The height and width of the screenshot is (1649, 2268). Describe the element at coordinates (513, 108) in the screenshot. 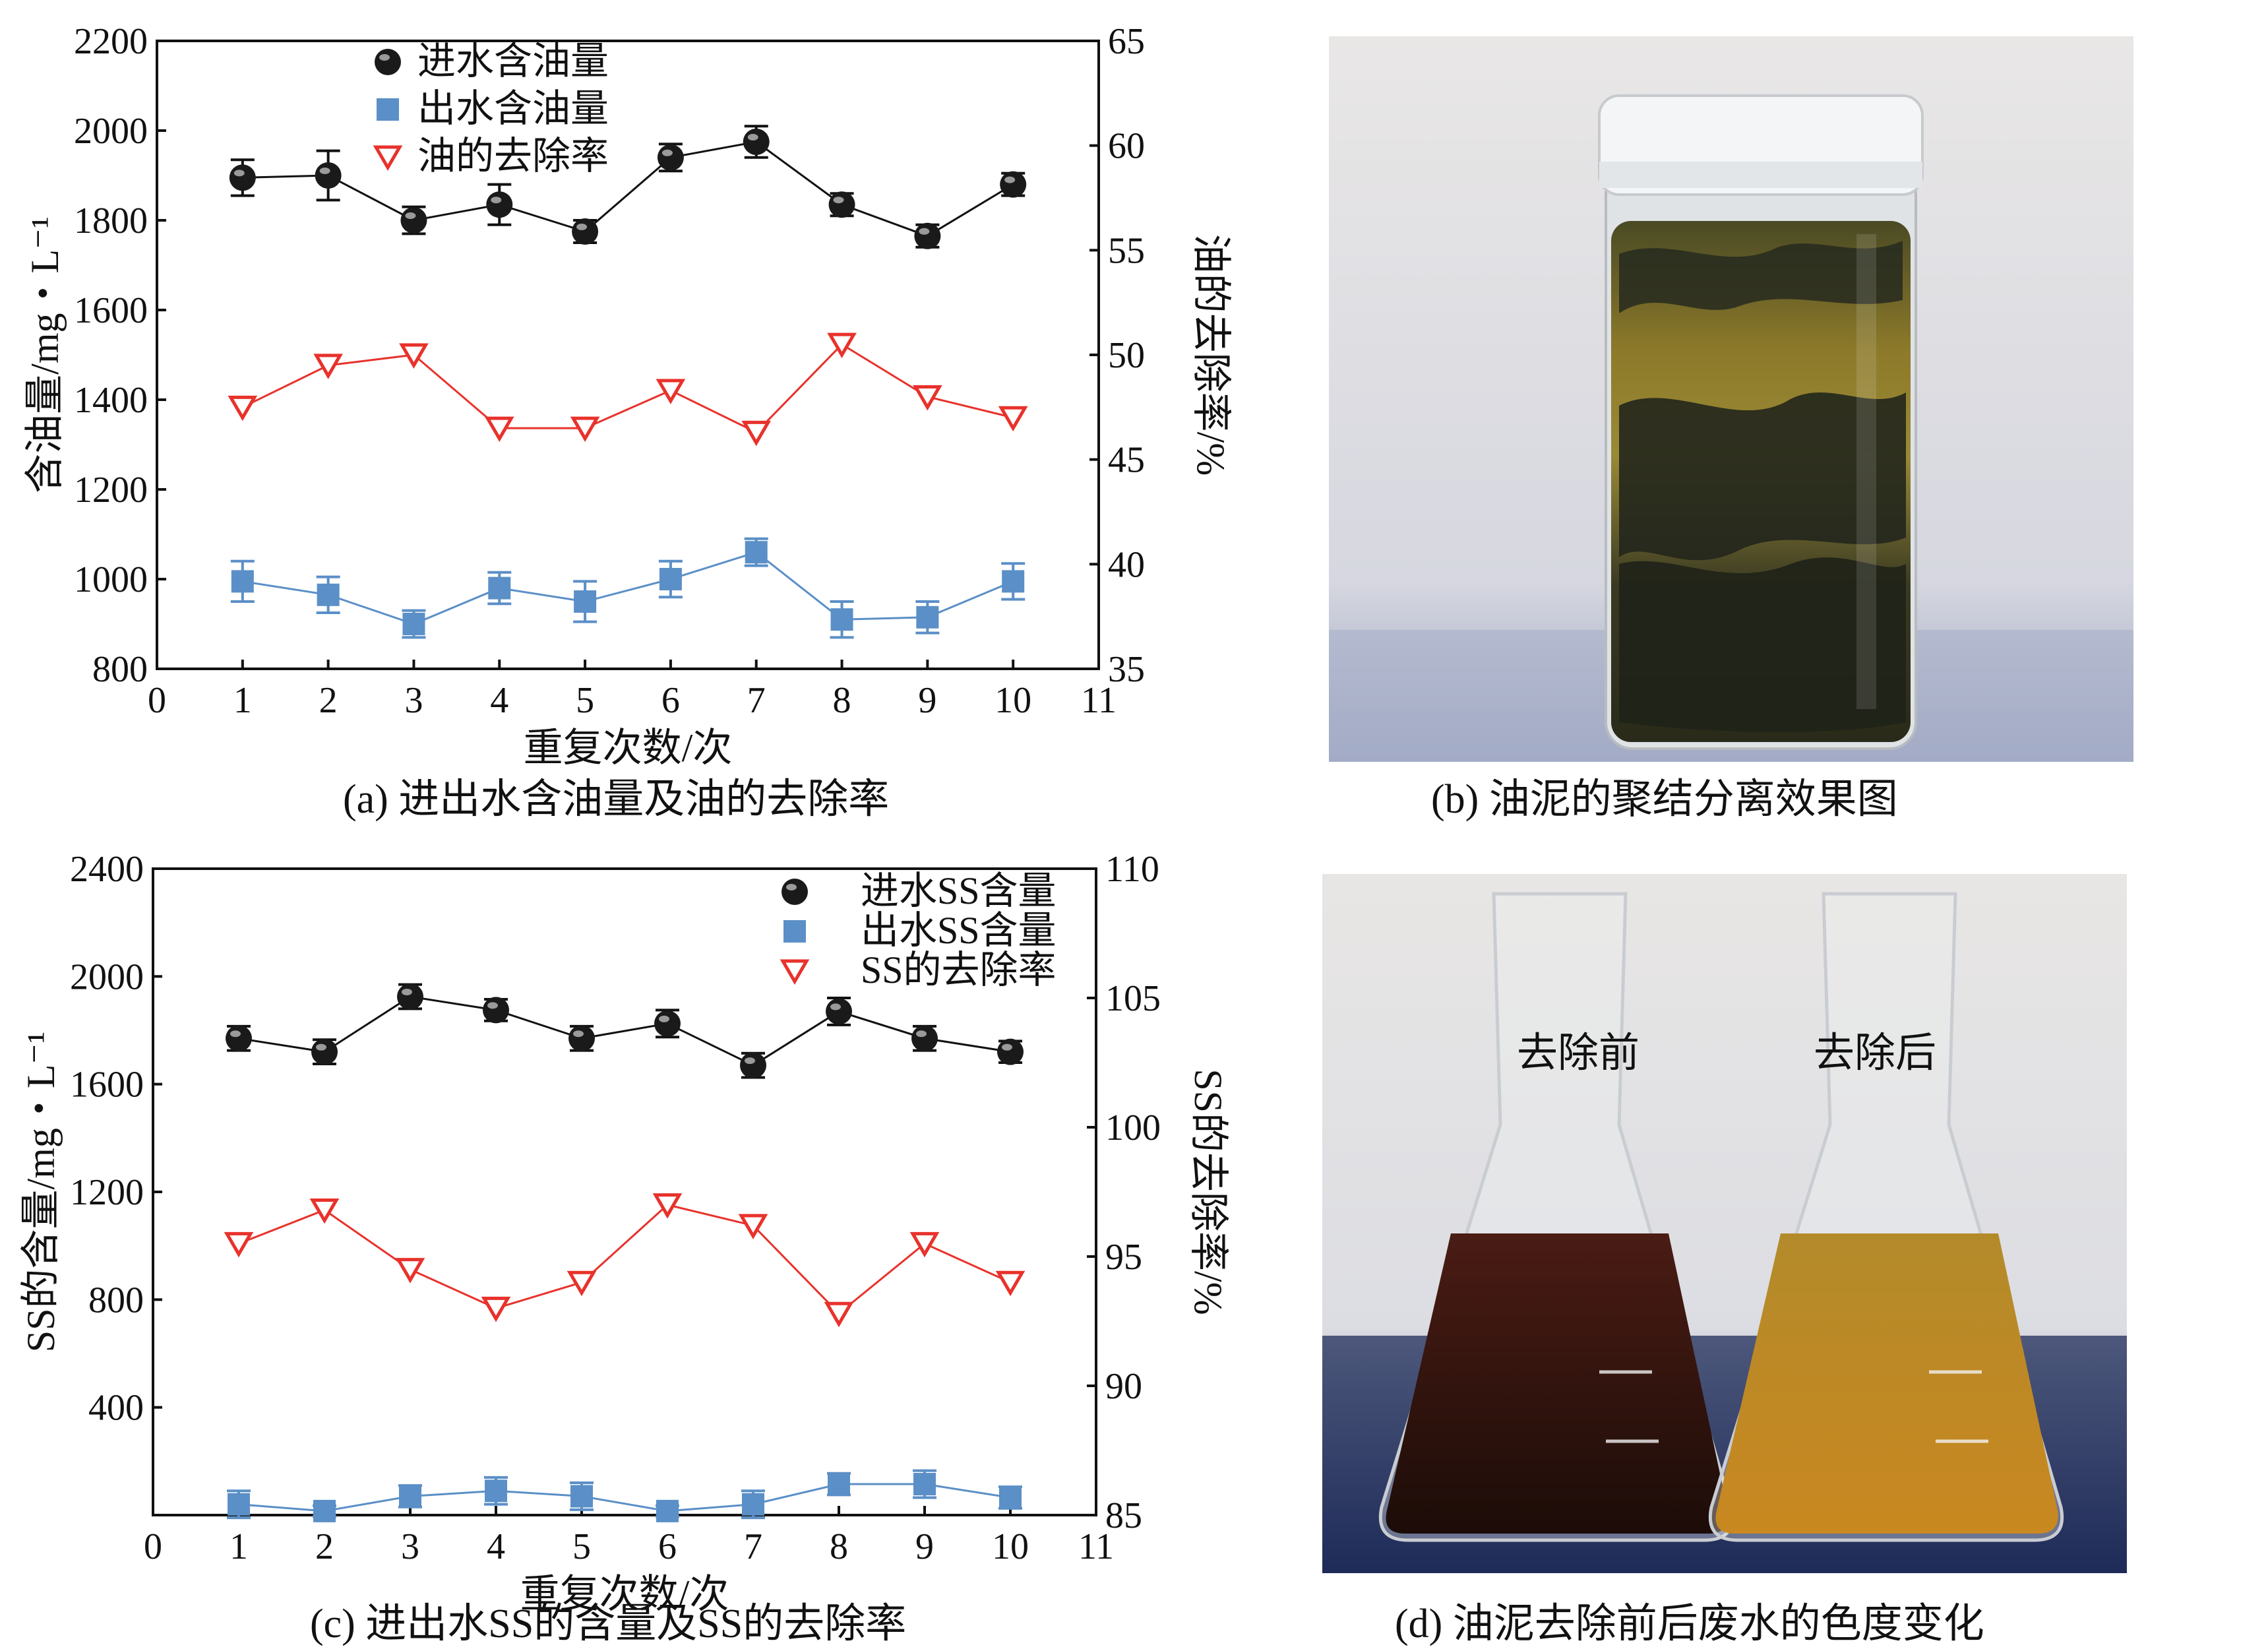

I see `legend-label: 出水含油量` at that location.